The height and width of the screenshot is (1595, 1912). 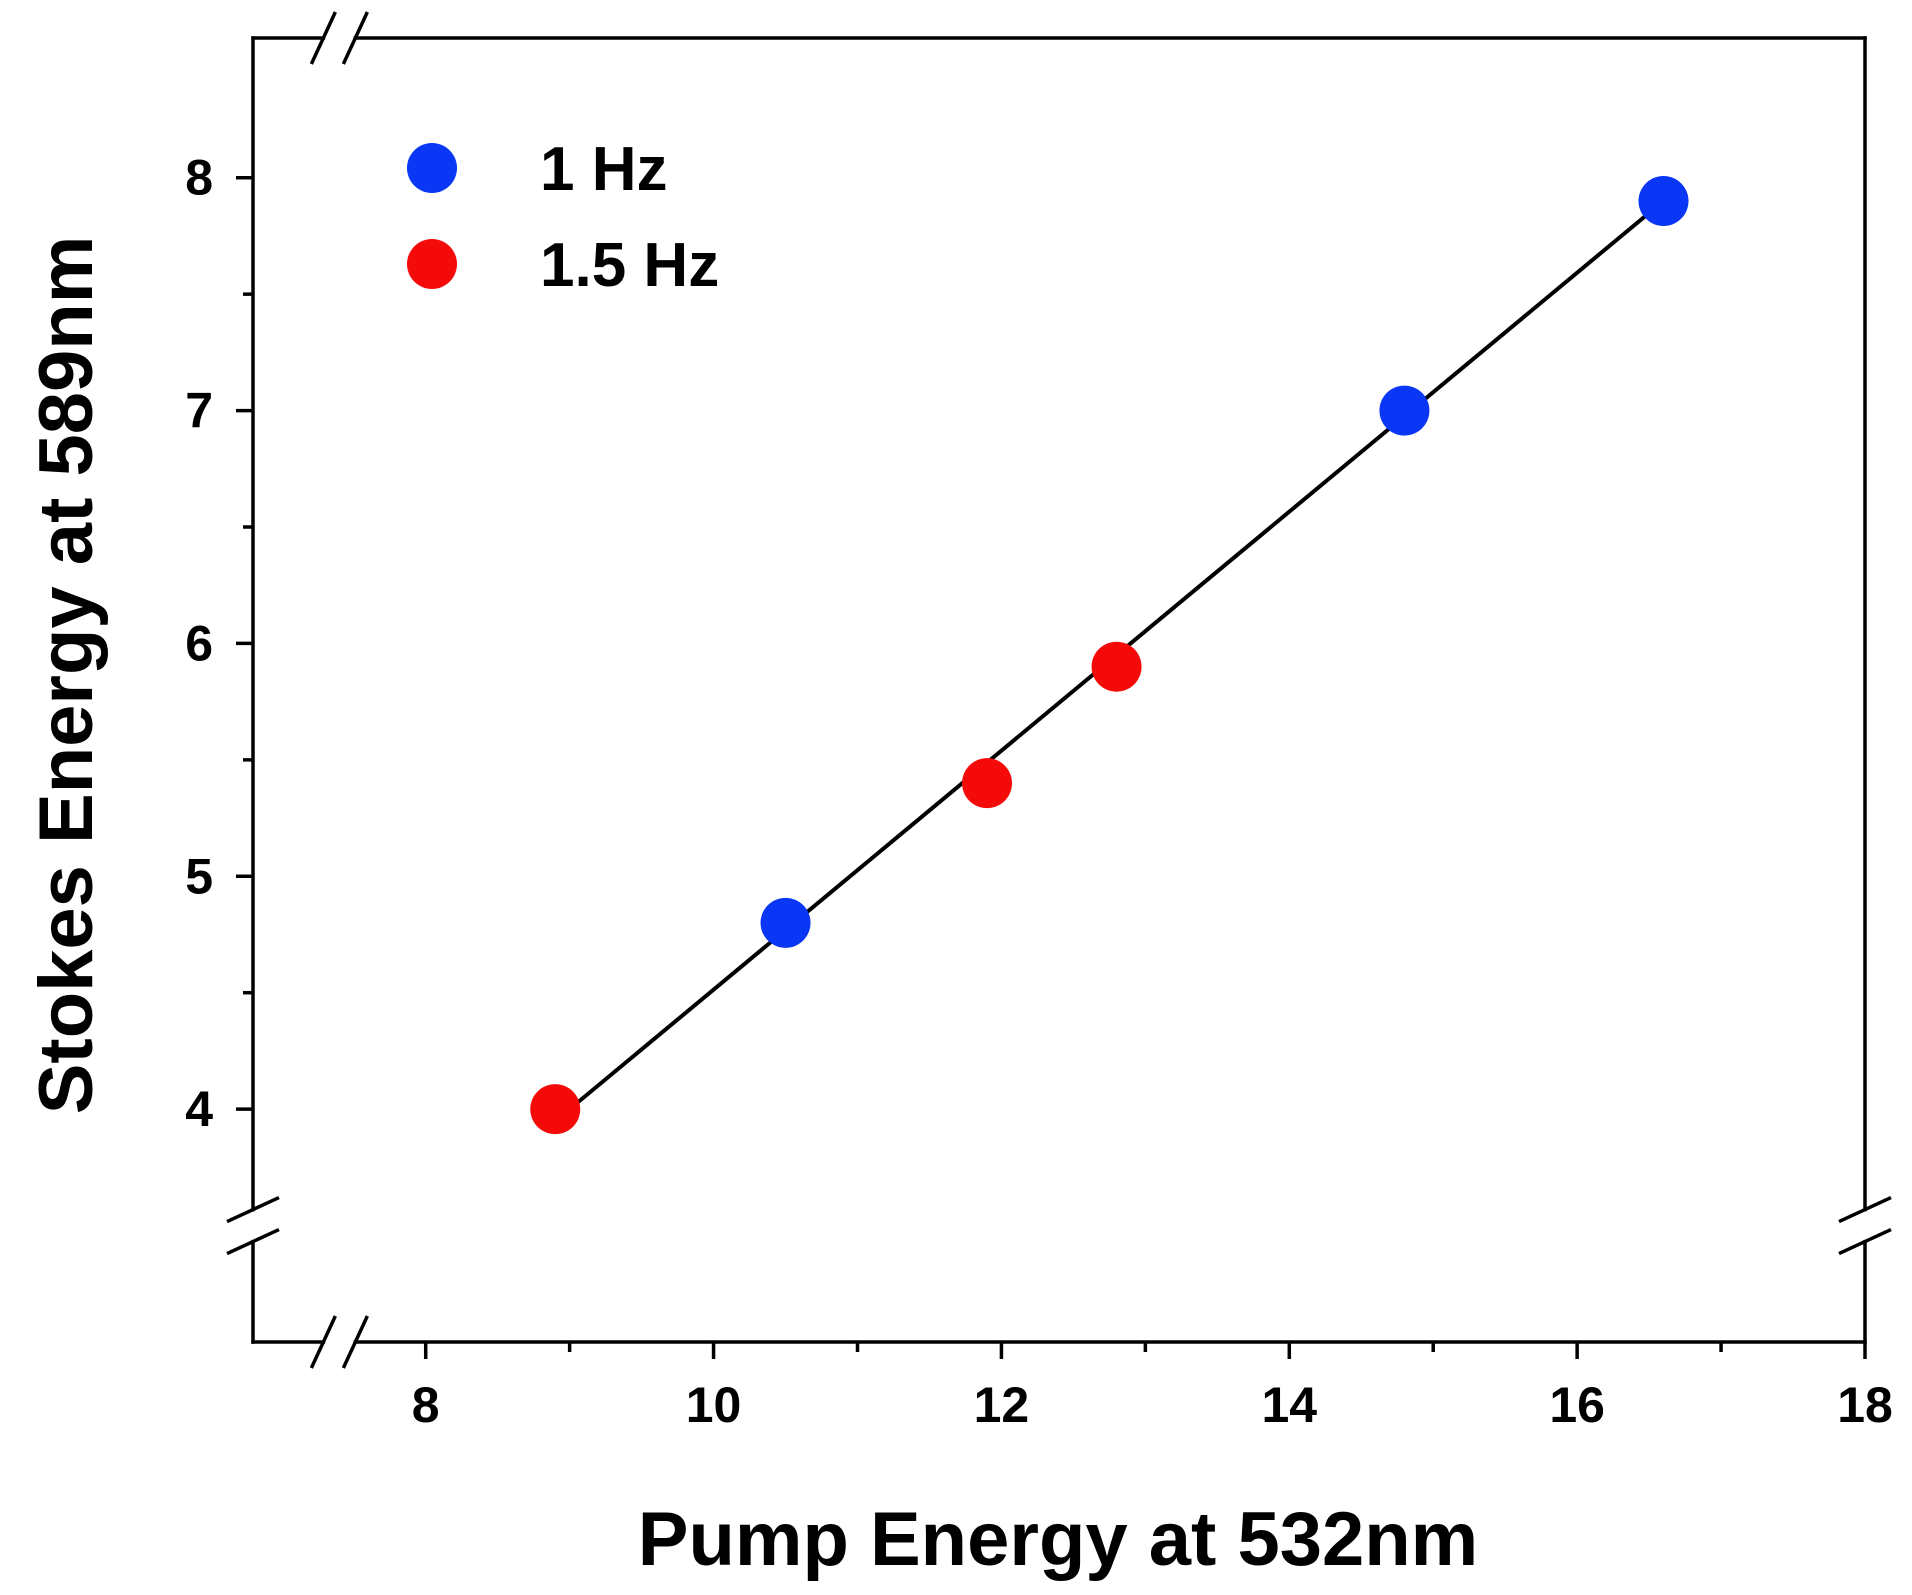 I want to click on x-tick-label: 12, so click(x=1002, y=1405).